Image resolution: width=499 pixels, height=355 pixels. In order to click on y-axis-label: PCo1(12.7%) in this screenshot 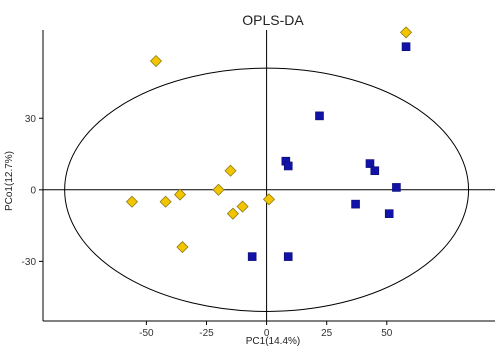, I will do `click(9, 181)`.